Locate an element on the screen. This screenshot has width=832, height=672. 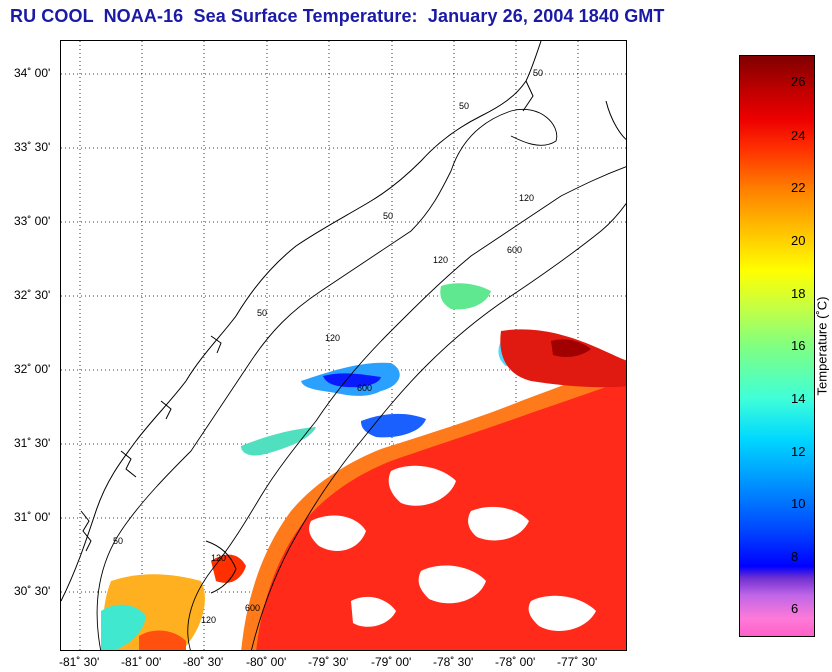
colorbar-tick-6: 6 is located at coordinates (795, 608).